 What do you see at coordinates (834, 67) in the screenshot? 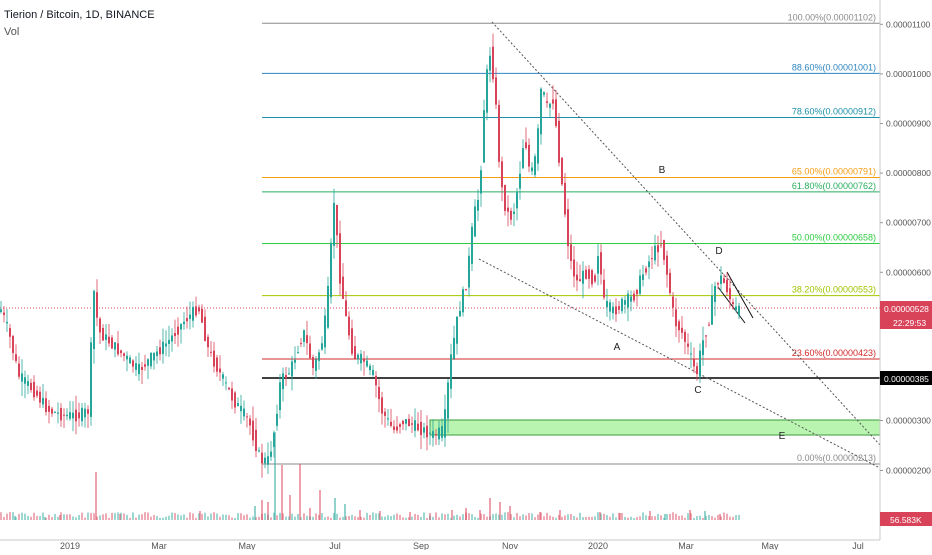
I see `fib-label-1: 88.60%(0.00001001)` at bounding box center [834, 67].